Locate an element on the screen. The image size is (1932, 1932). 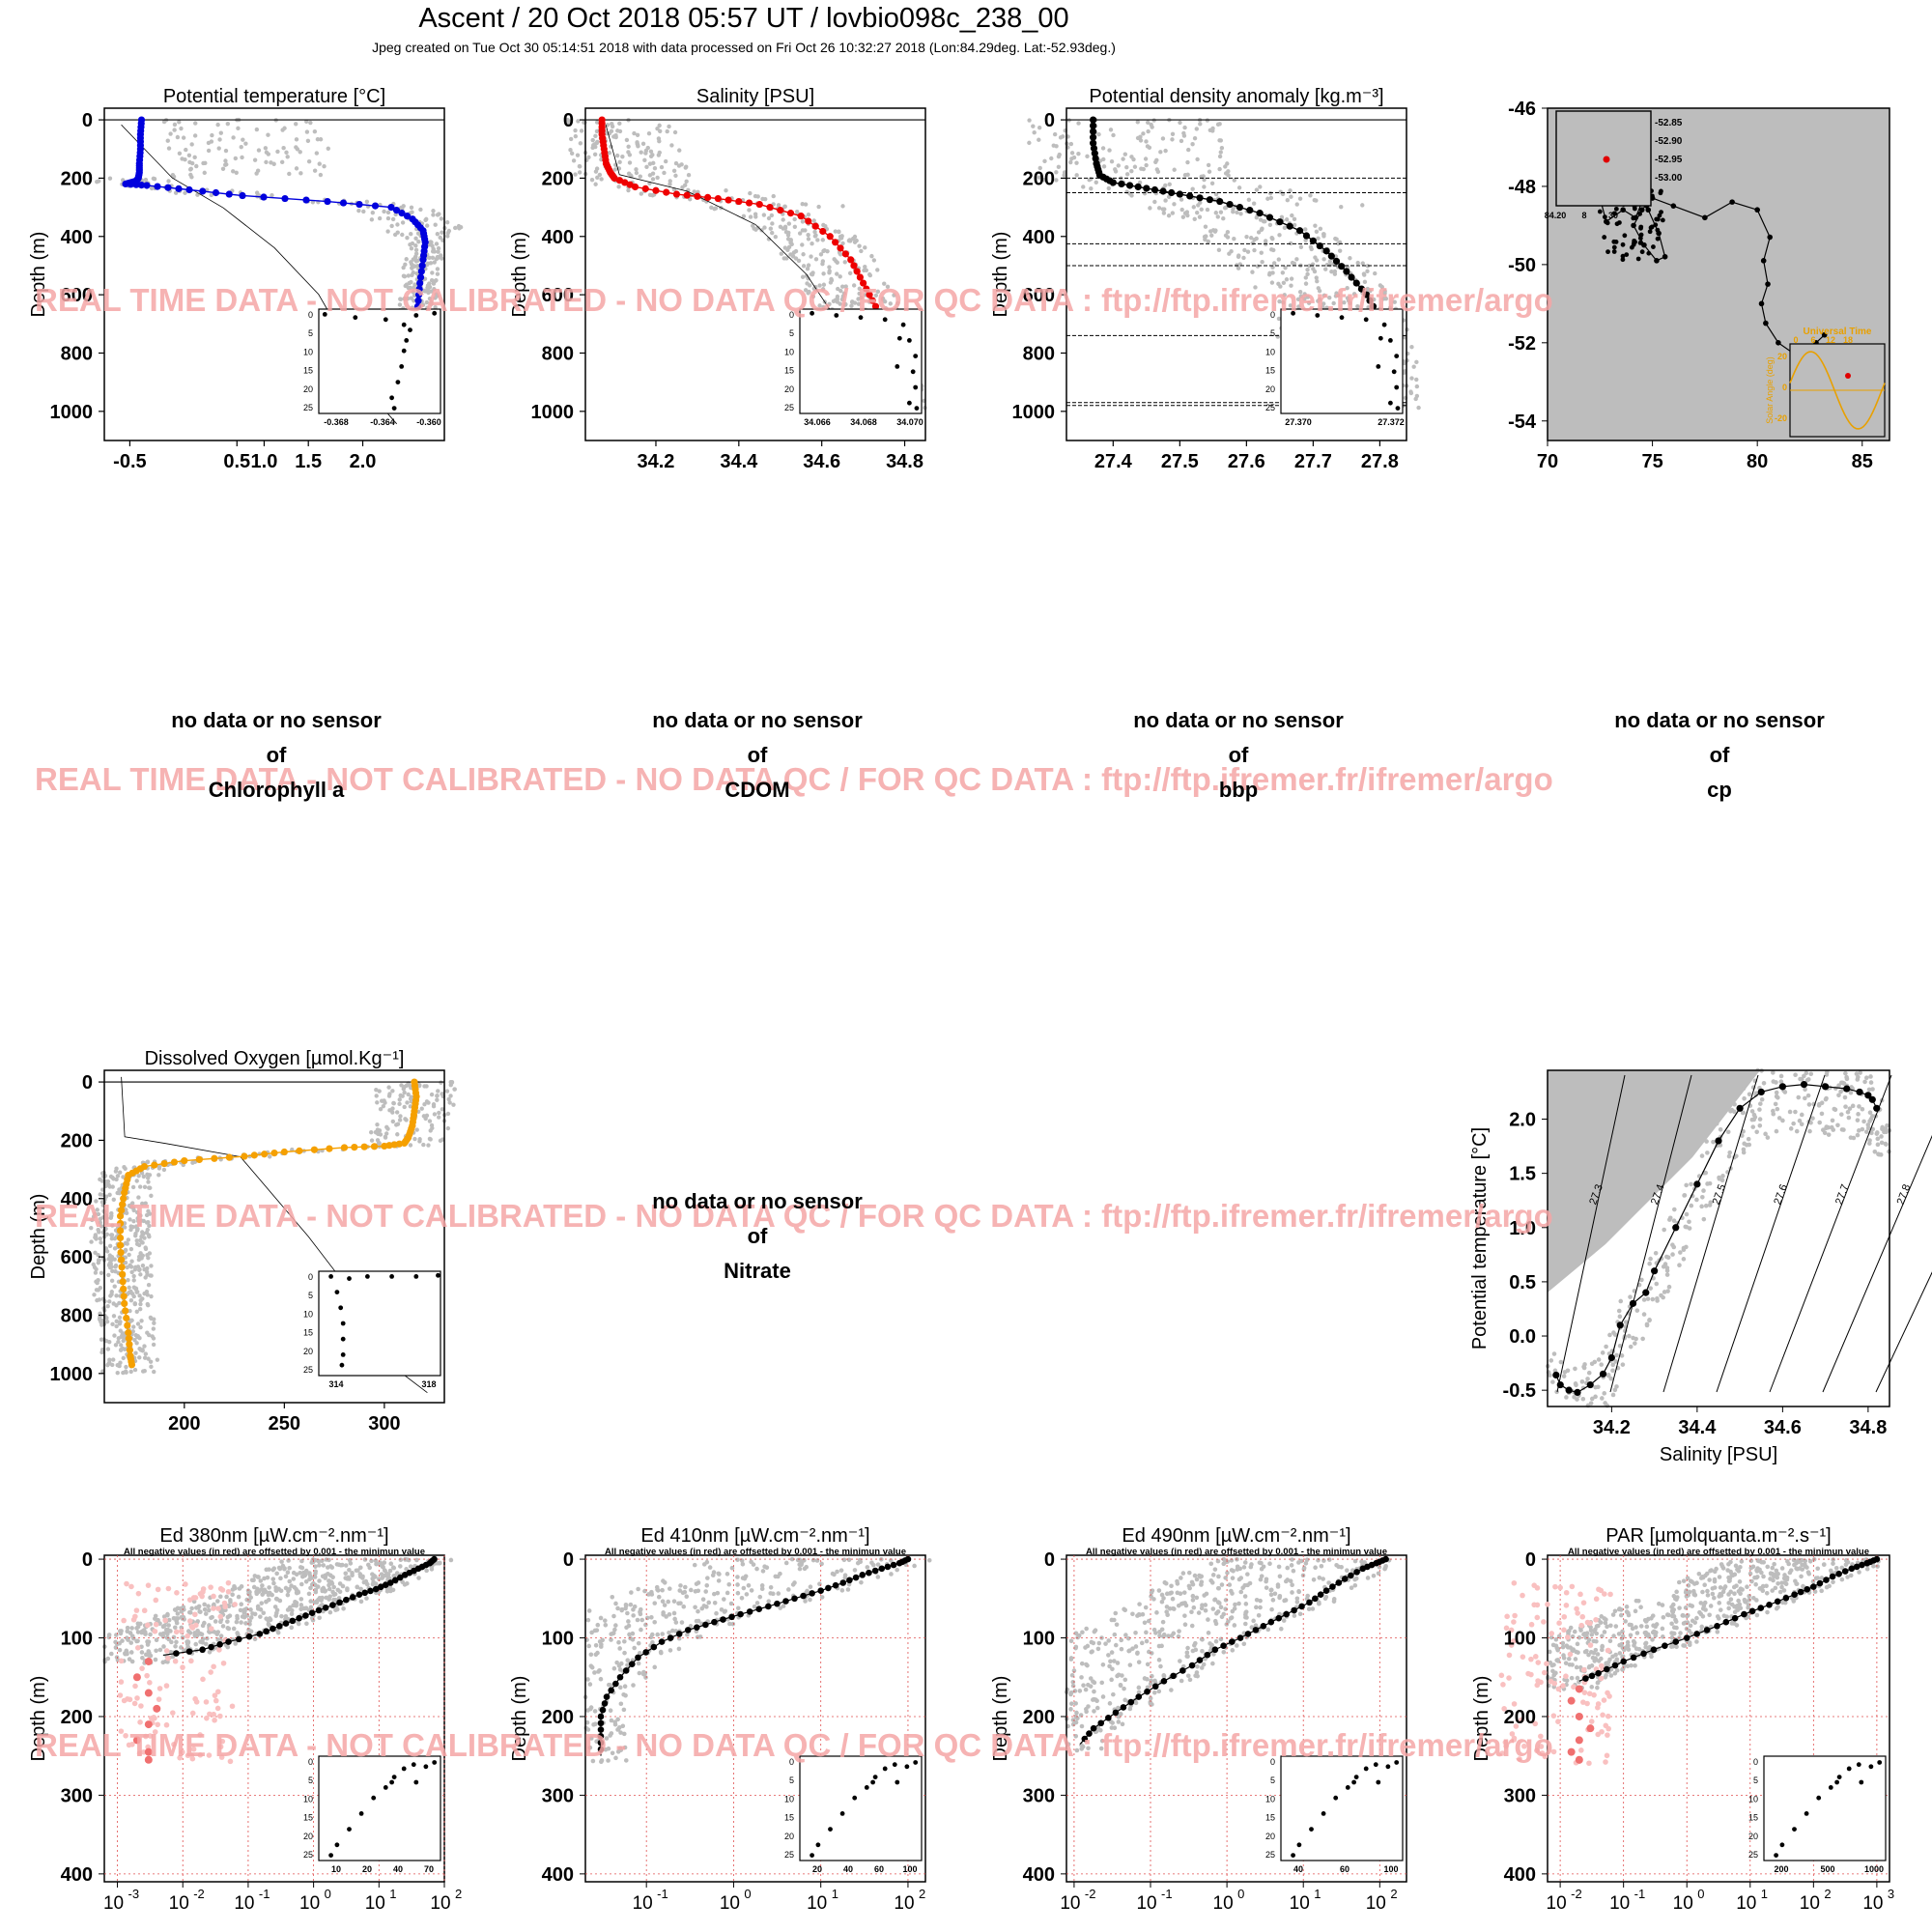
inset-y-tick-label: 20 is located at coordinates (308, 1351).